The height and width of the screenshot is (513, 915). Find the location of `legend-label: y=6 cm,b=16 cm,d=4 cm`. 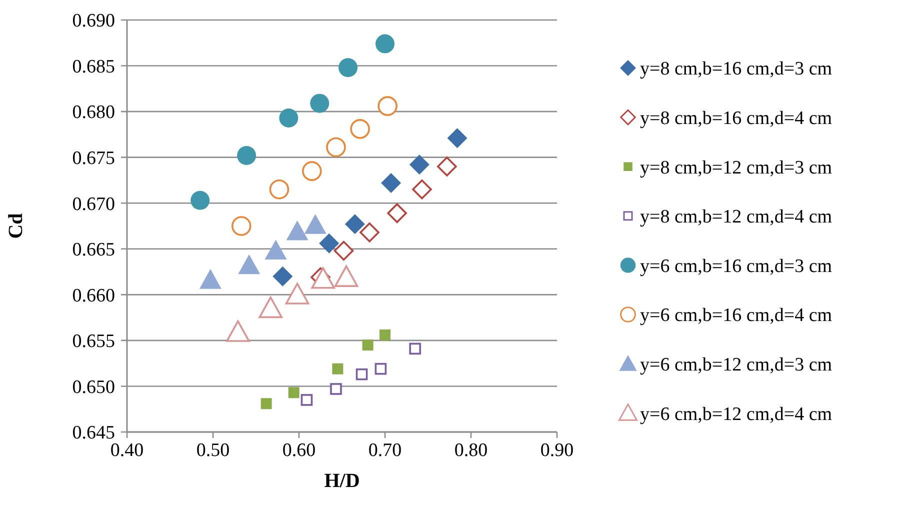

legend-label: y=6 cm,b=16 cm,d=4 cm is located at coordinates (736, 315).